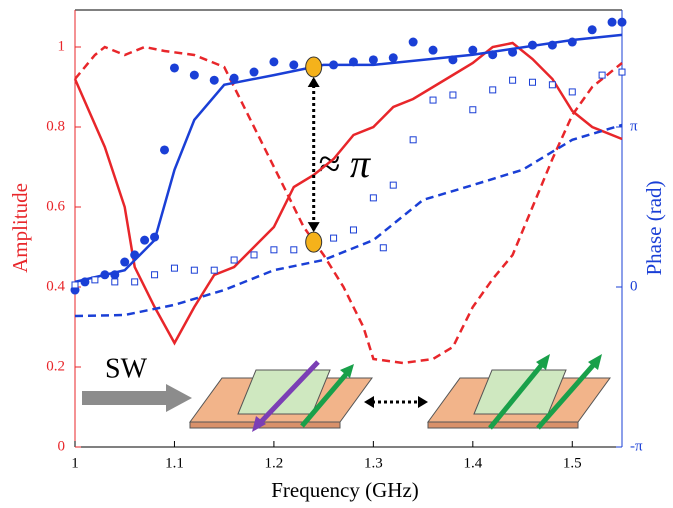  What do you see at coordinates (62, 446) in the screenshot?
I see `y-tick-label: 0` at bounding box center [62, 446].